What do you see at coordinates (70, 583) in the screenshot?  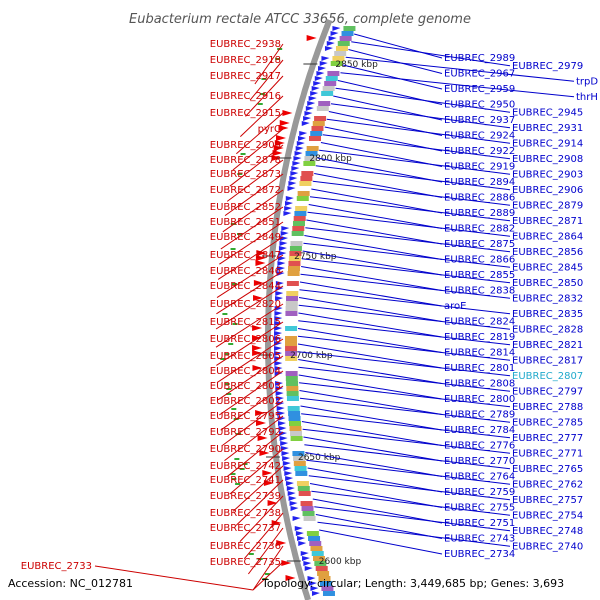 I see `accession-text: Accession: NC_012781` at bounding box center [70, 583].